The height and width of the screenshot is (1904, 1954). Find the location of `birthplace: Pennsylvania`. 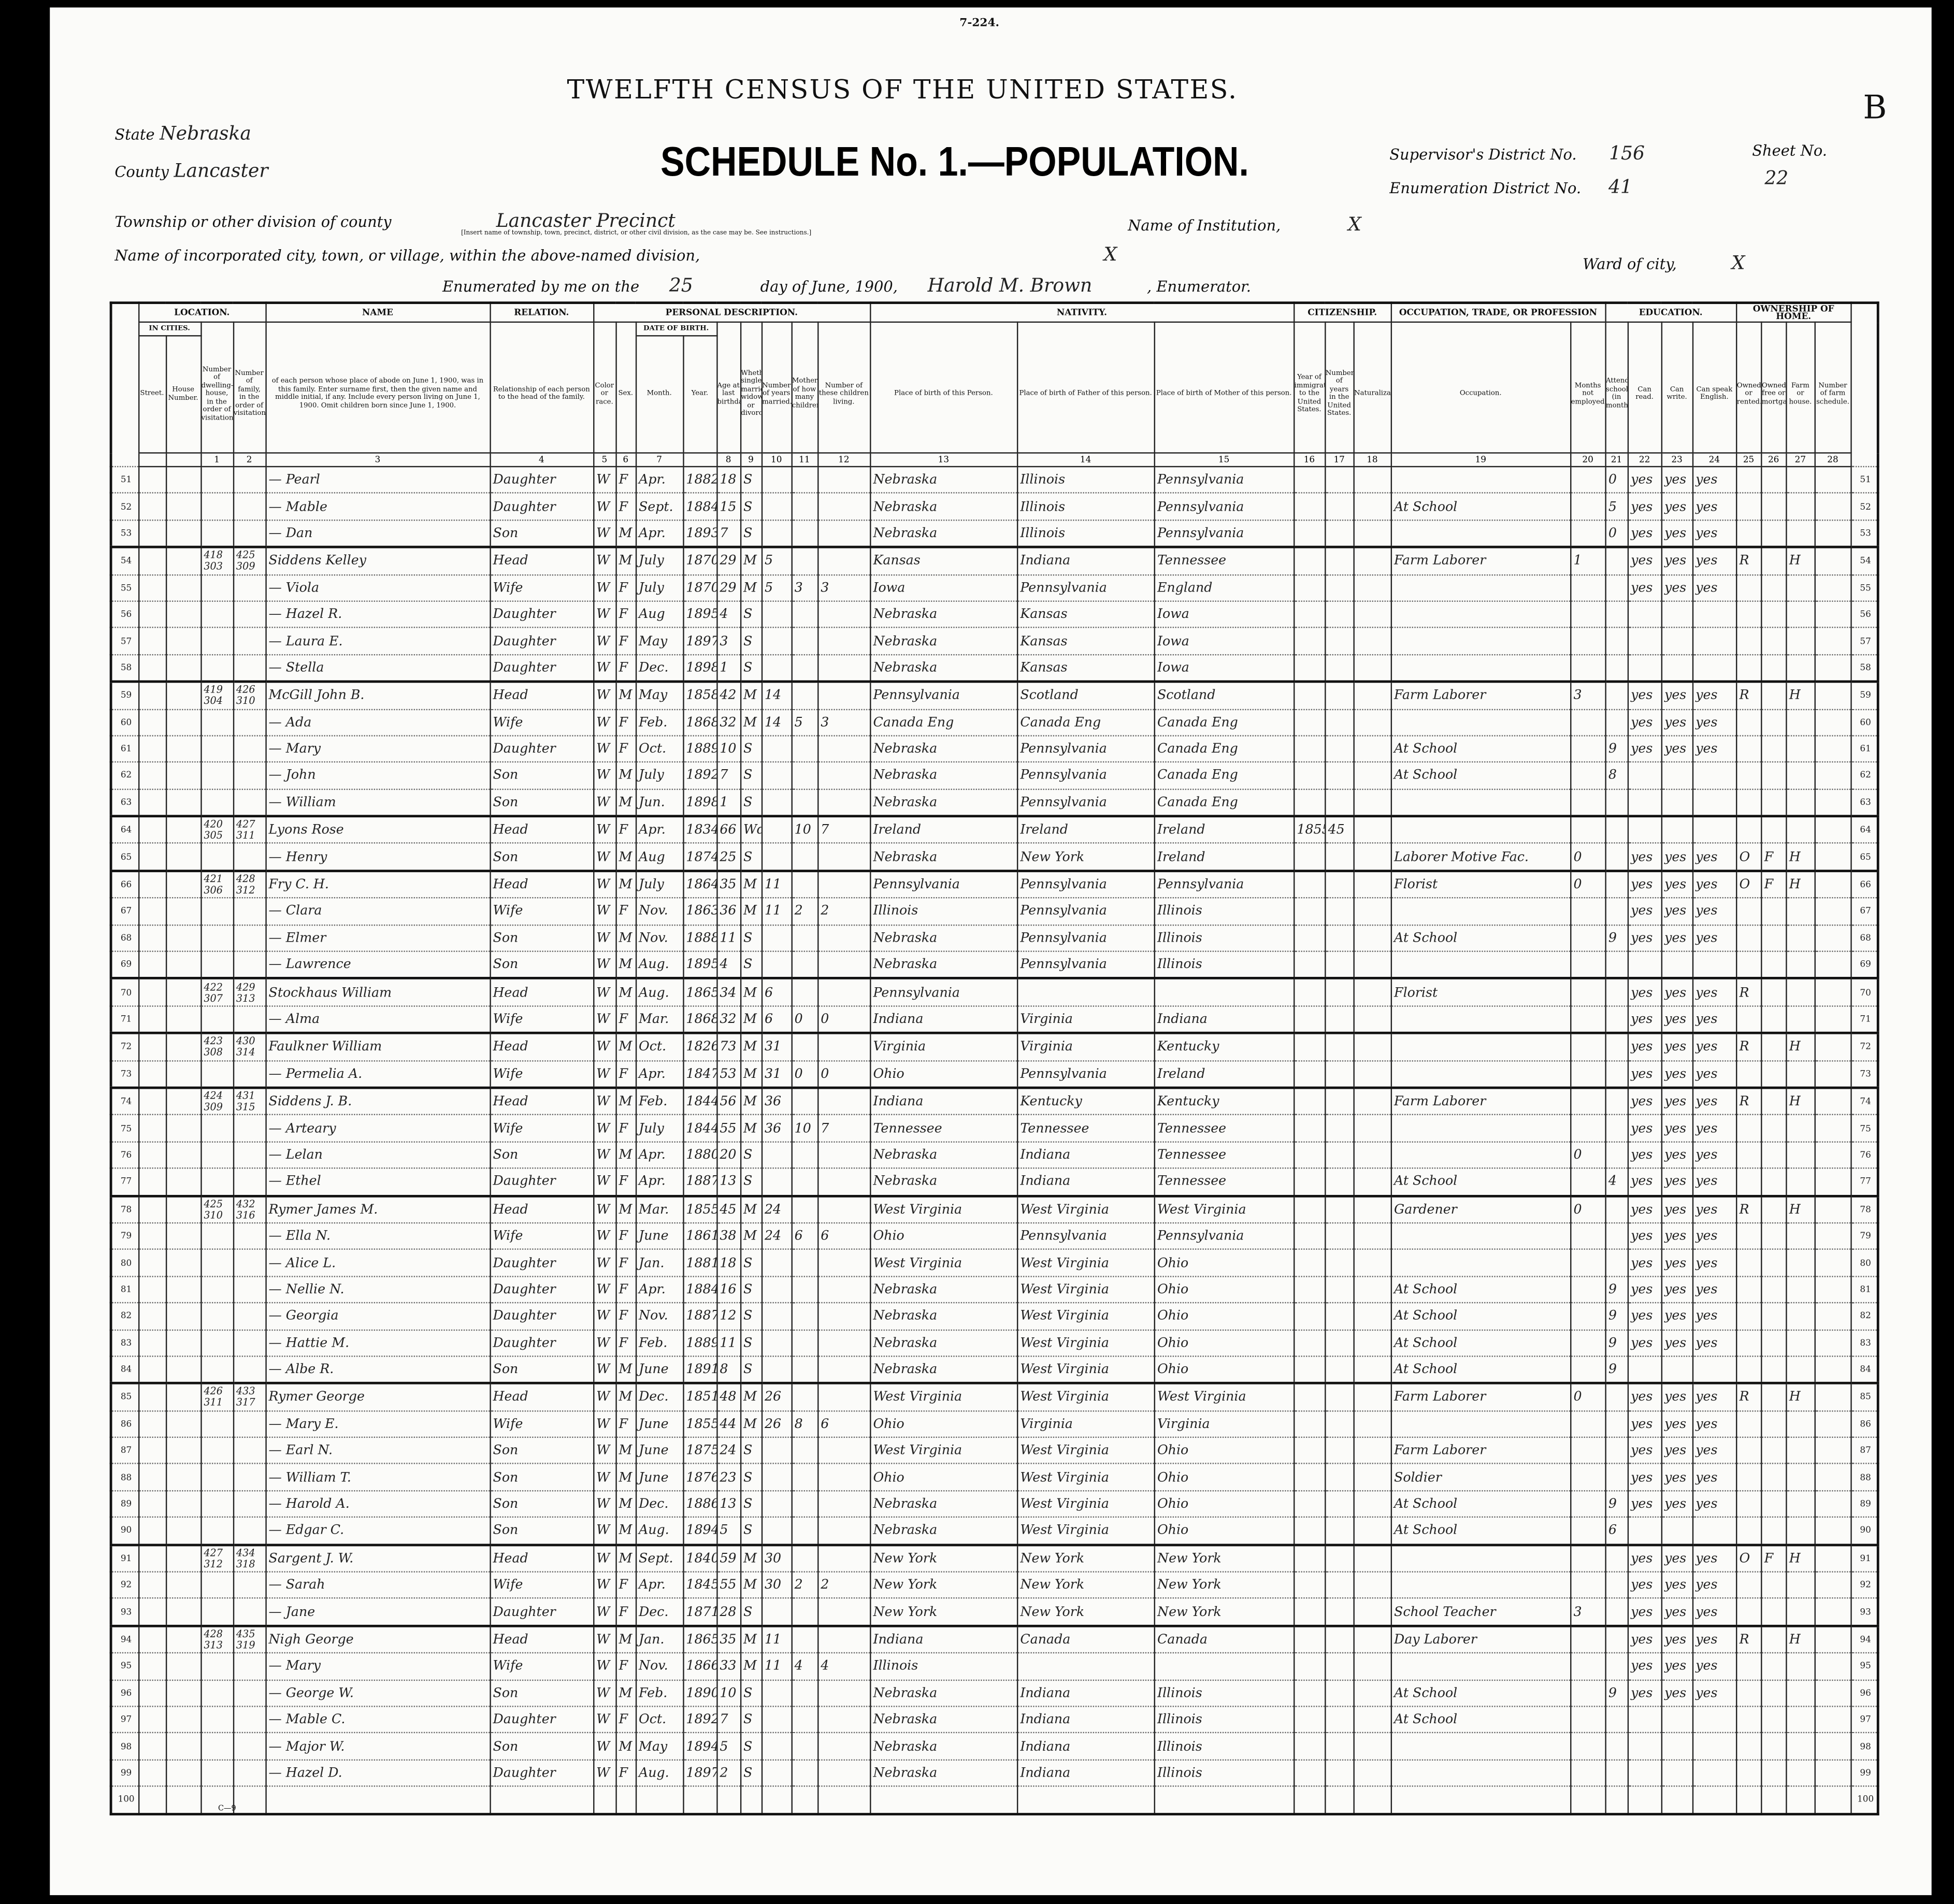

birthplace: Pennsylvania is located at coordinates (943, 695).